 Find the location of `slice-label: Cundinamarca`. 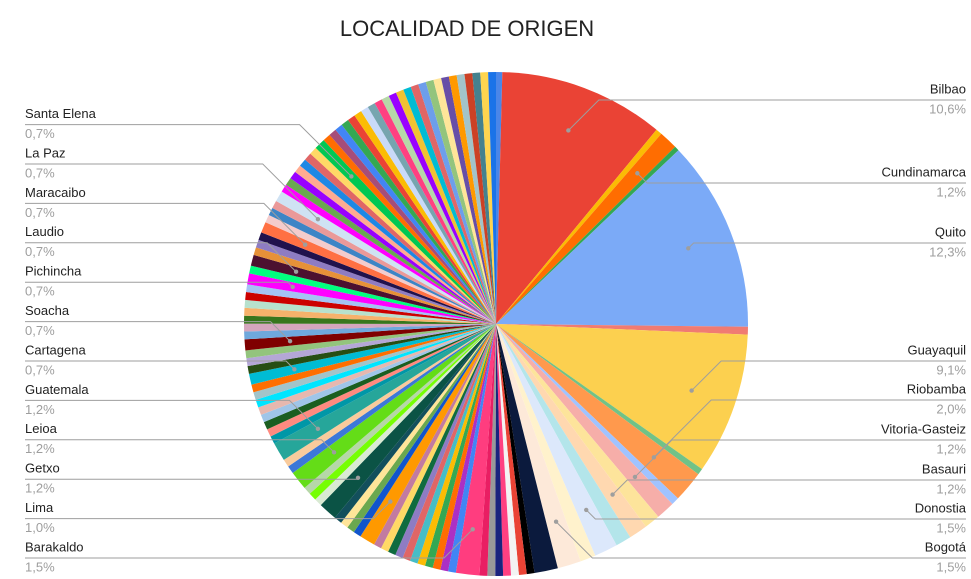

slice-label: Cundinamarca is located at coordinates (923, 171).